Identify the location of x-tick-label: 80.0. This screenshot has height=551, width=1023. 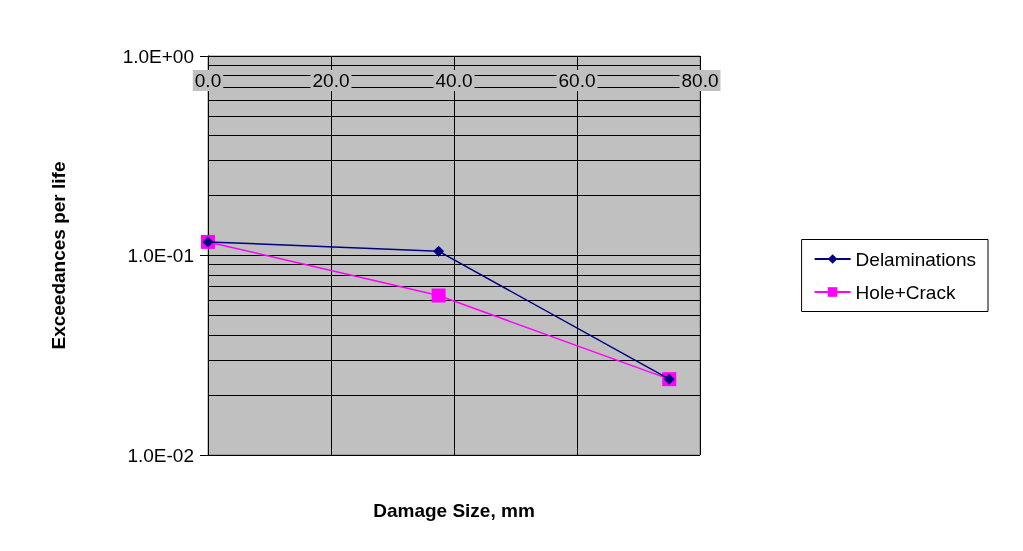
(700, 80).